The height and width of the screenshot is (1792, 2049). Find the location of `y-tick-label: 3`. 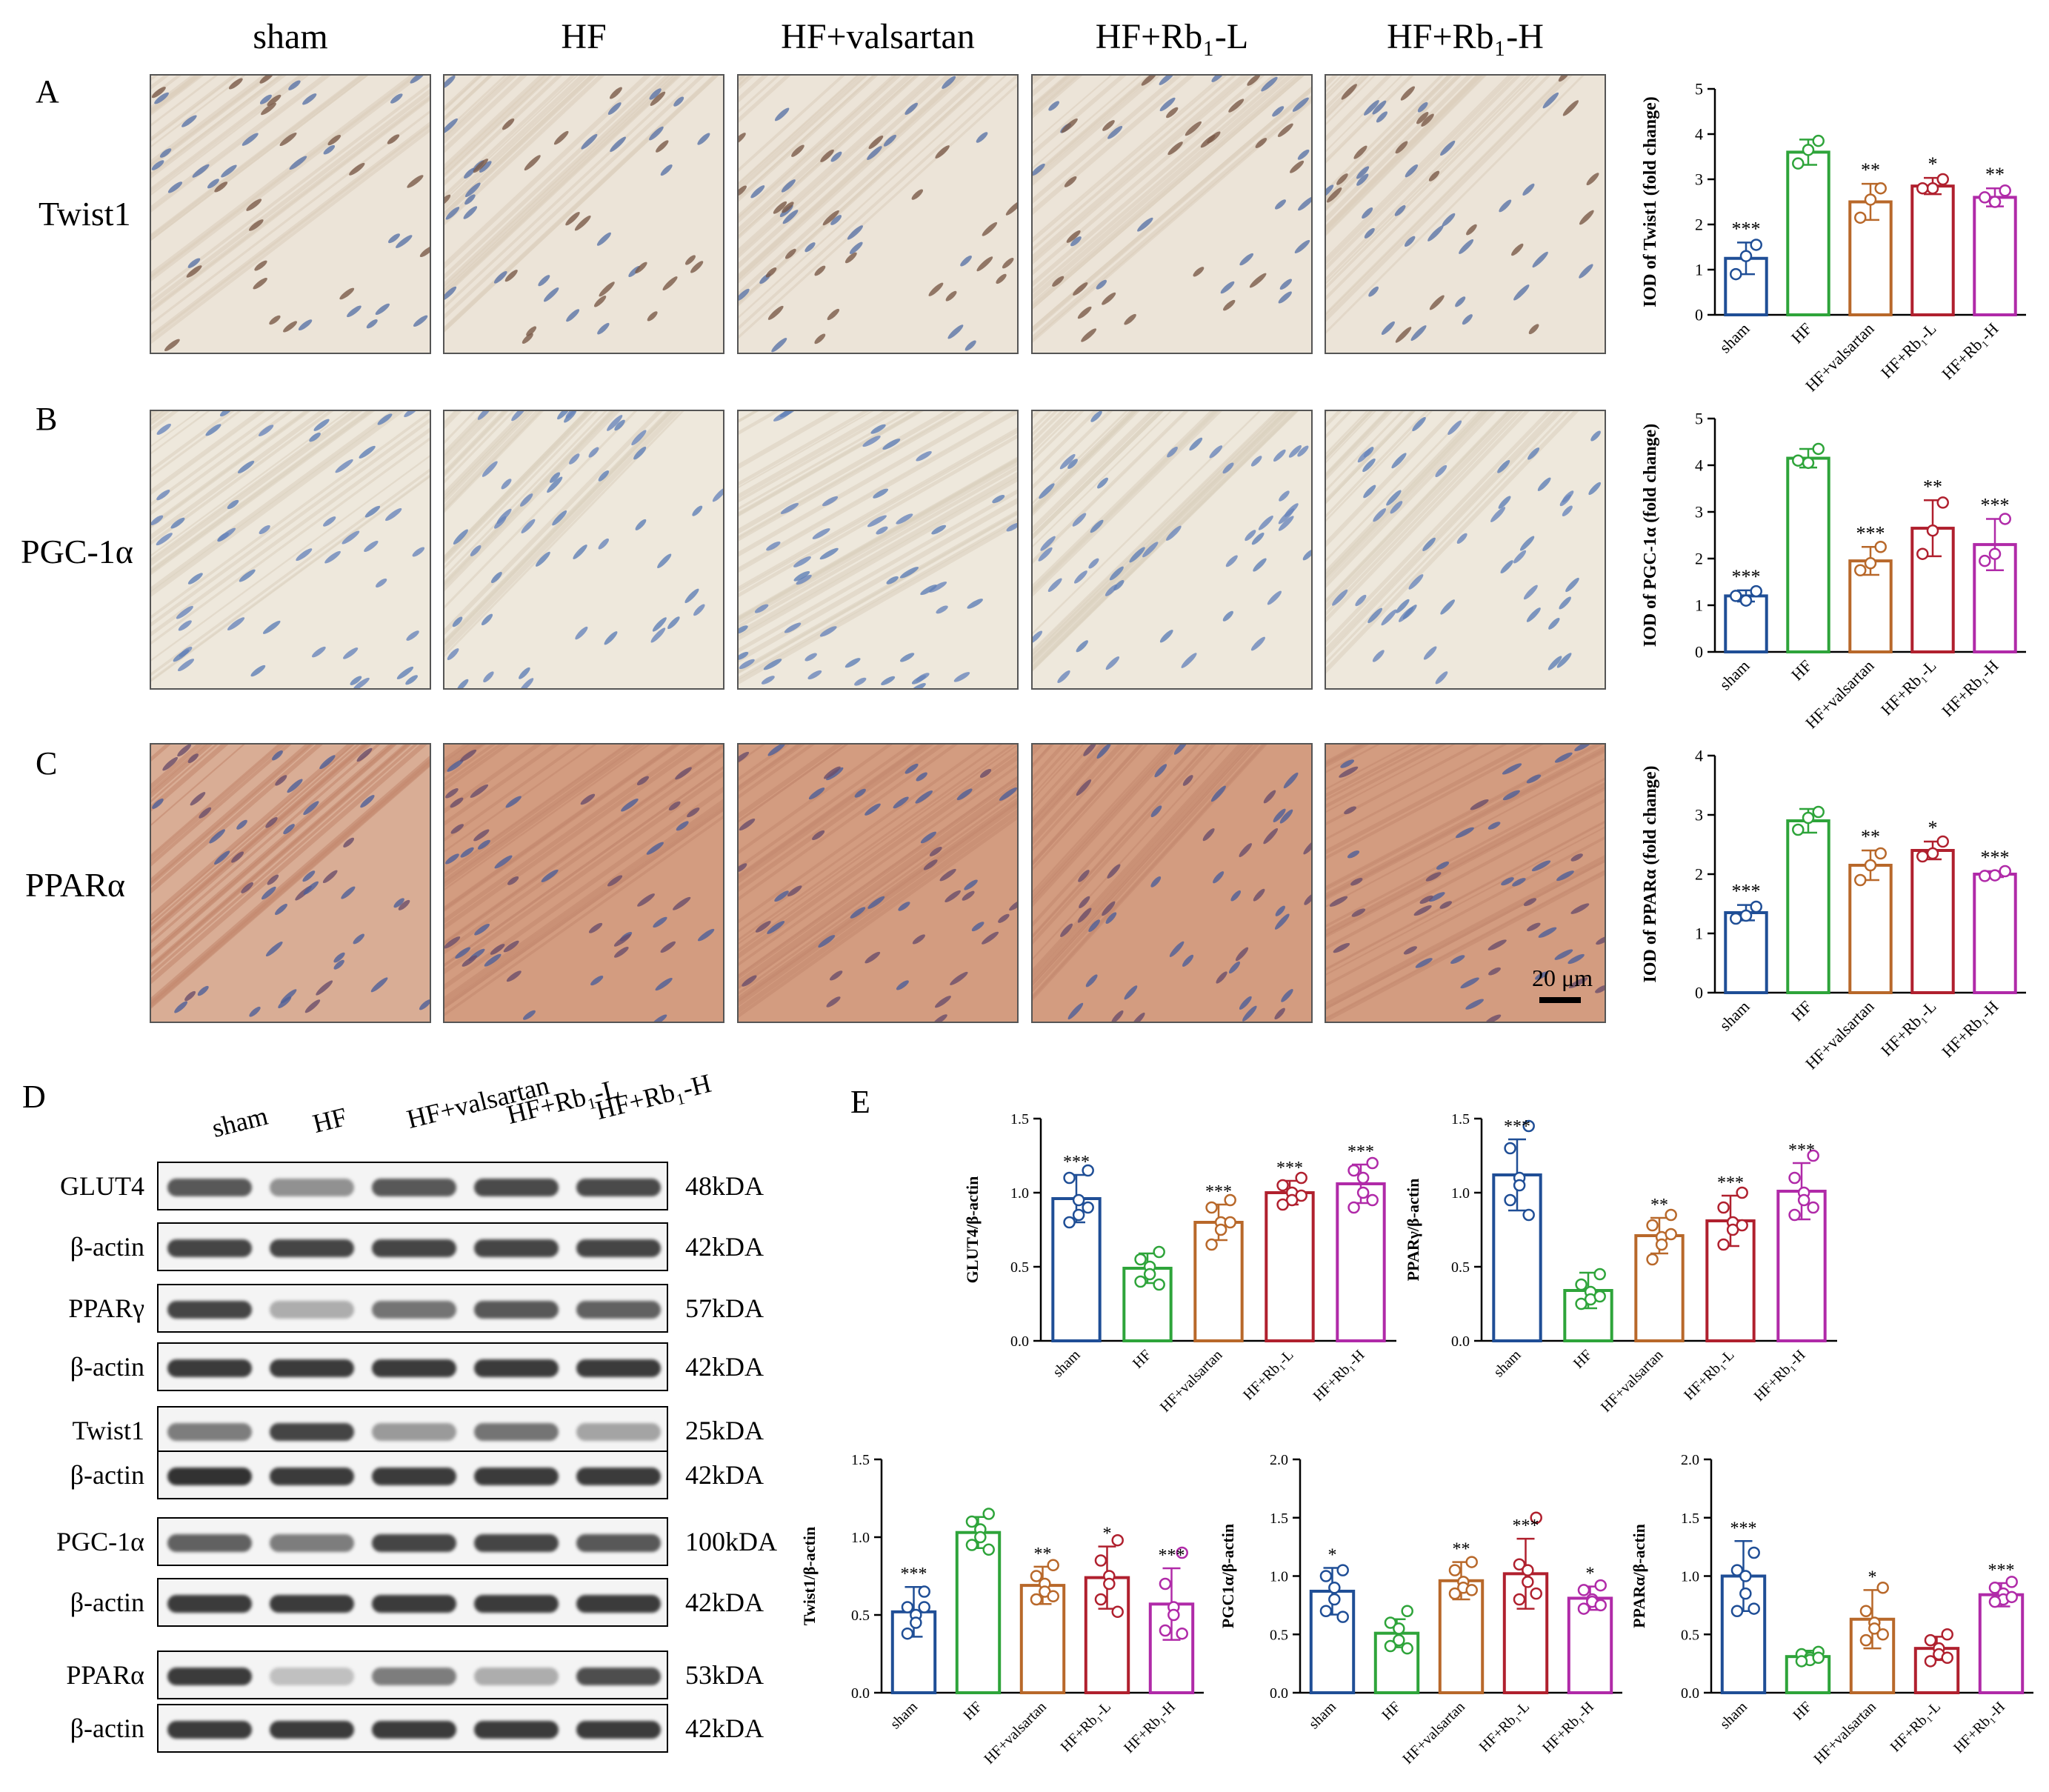

y-tick-label: 3 is located at coordinates (1699, 815).